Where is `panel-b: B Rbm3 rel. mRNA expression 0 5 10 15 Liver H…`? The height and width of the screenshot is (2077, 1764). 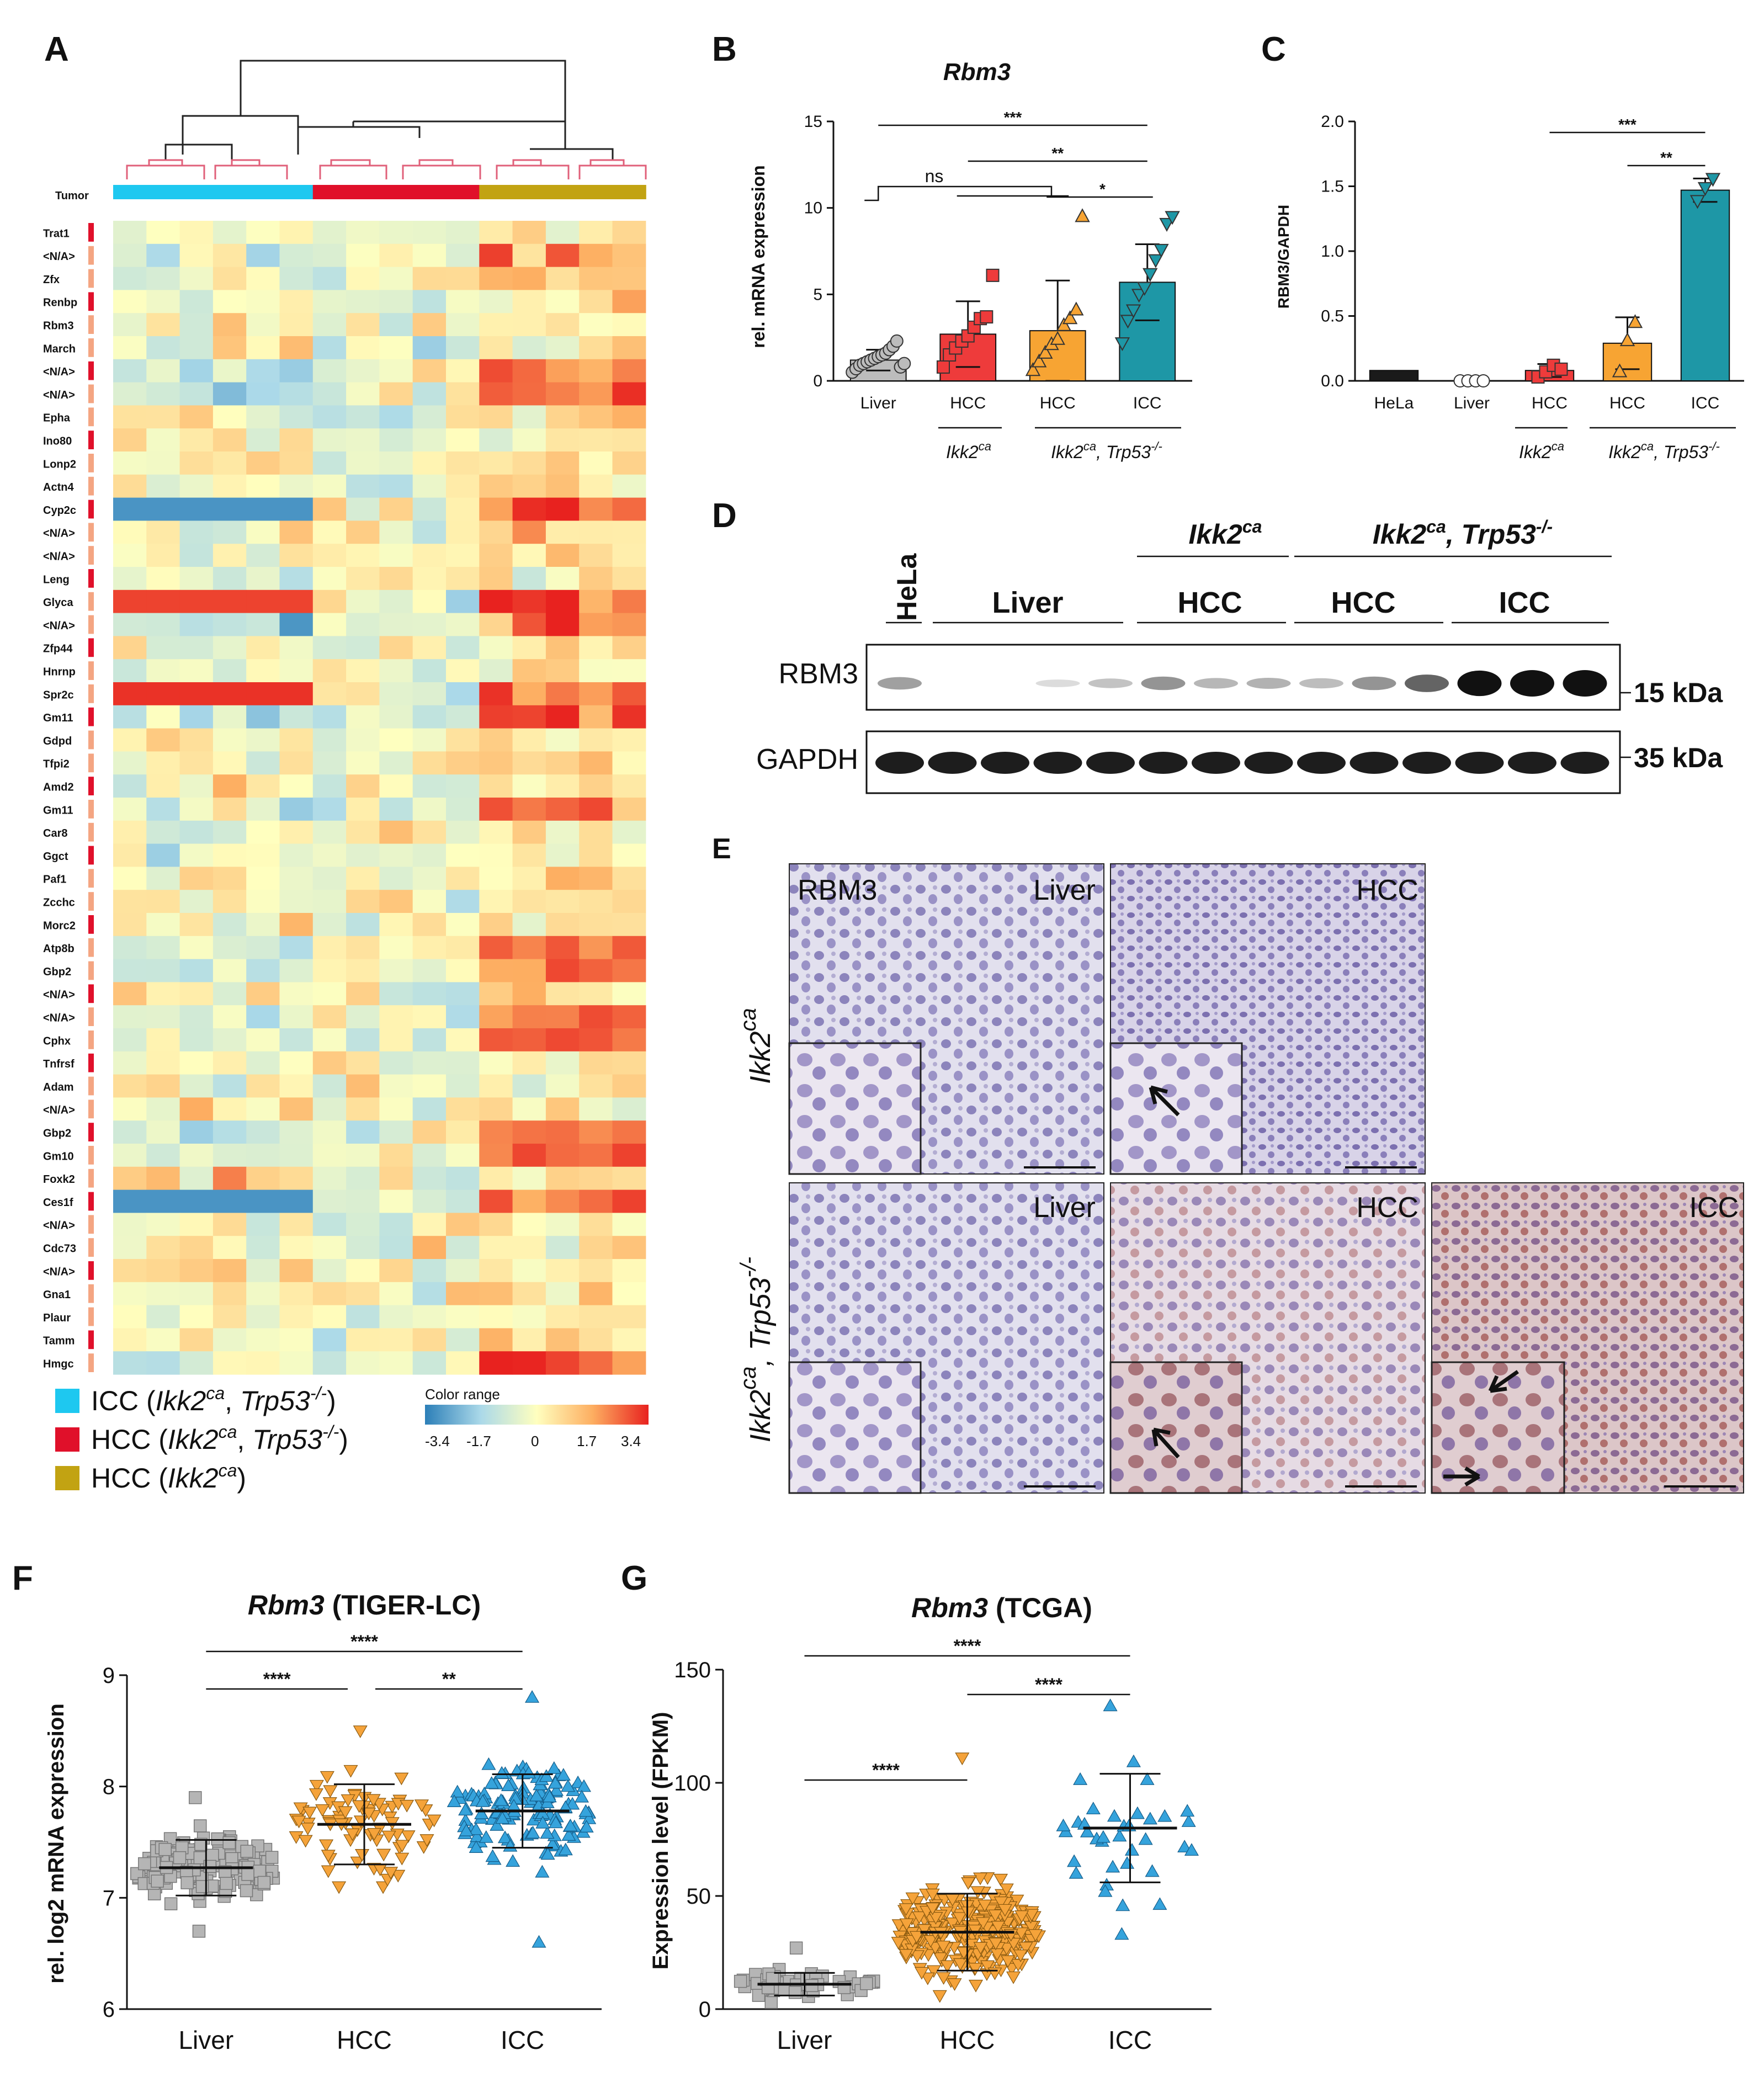
panel-b: B Rbm3 rel. mRNA expression 0 5 10 15 Liver H… is located at coordinates (952, 246).